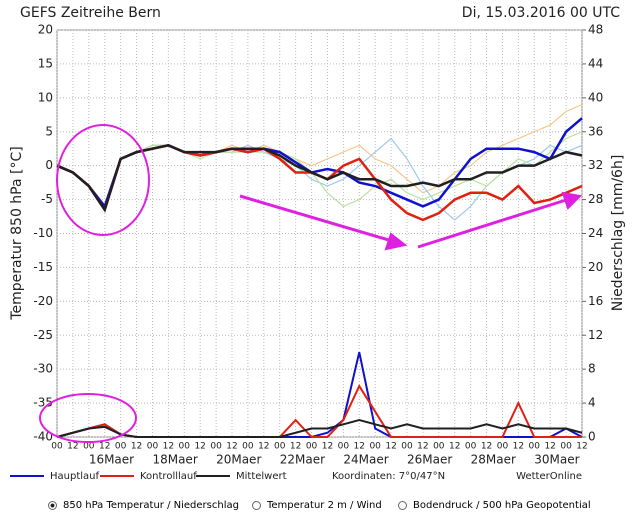 The height and width of the screenshot is (521, 636). I want to click on y2-tick-label: 24, so click(595, 233).